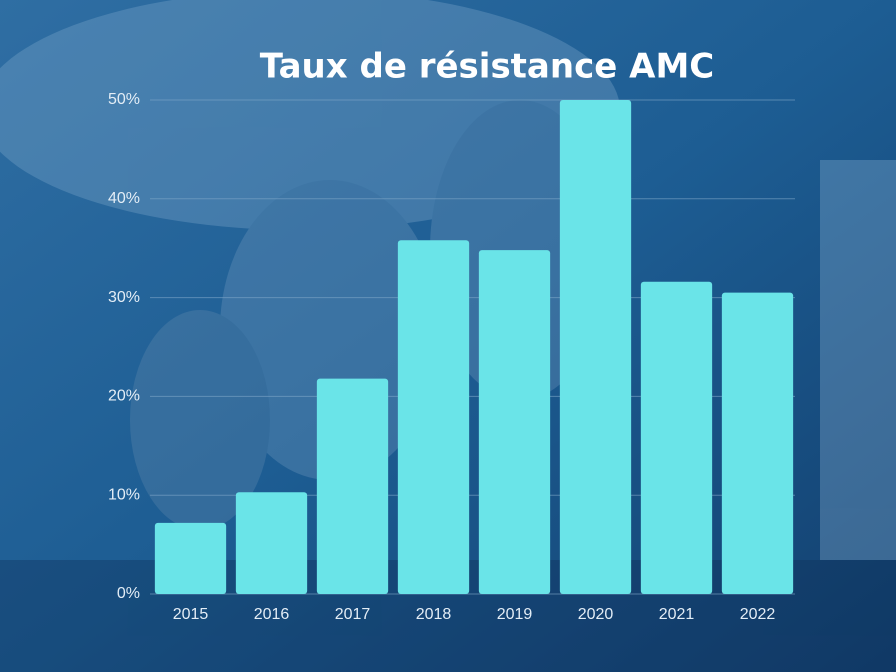  Describe the element at coordinates (515, 614) in the screenshot. I see `x-tick-label: 2019` at that location.